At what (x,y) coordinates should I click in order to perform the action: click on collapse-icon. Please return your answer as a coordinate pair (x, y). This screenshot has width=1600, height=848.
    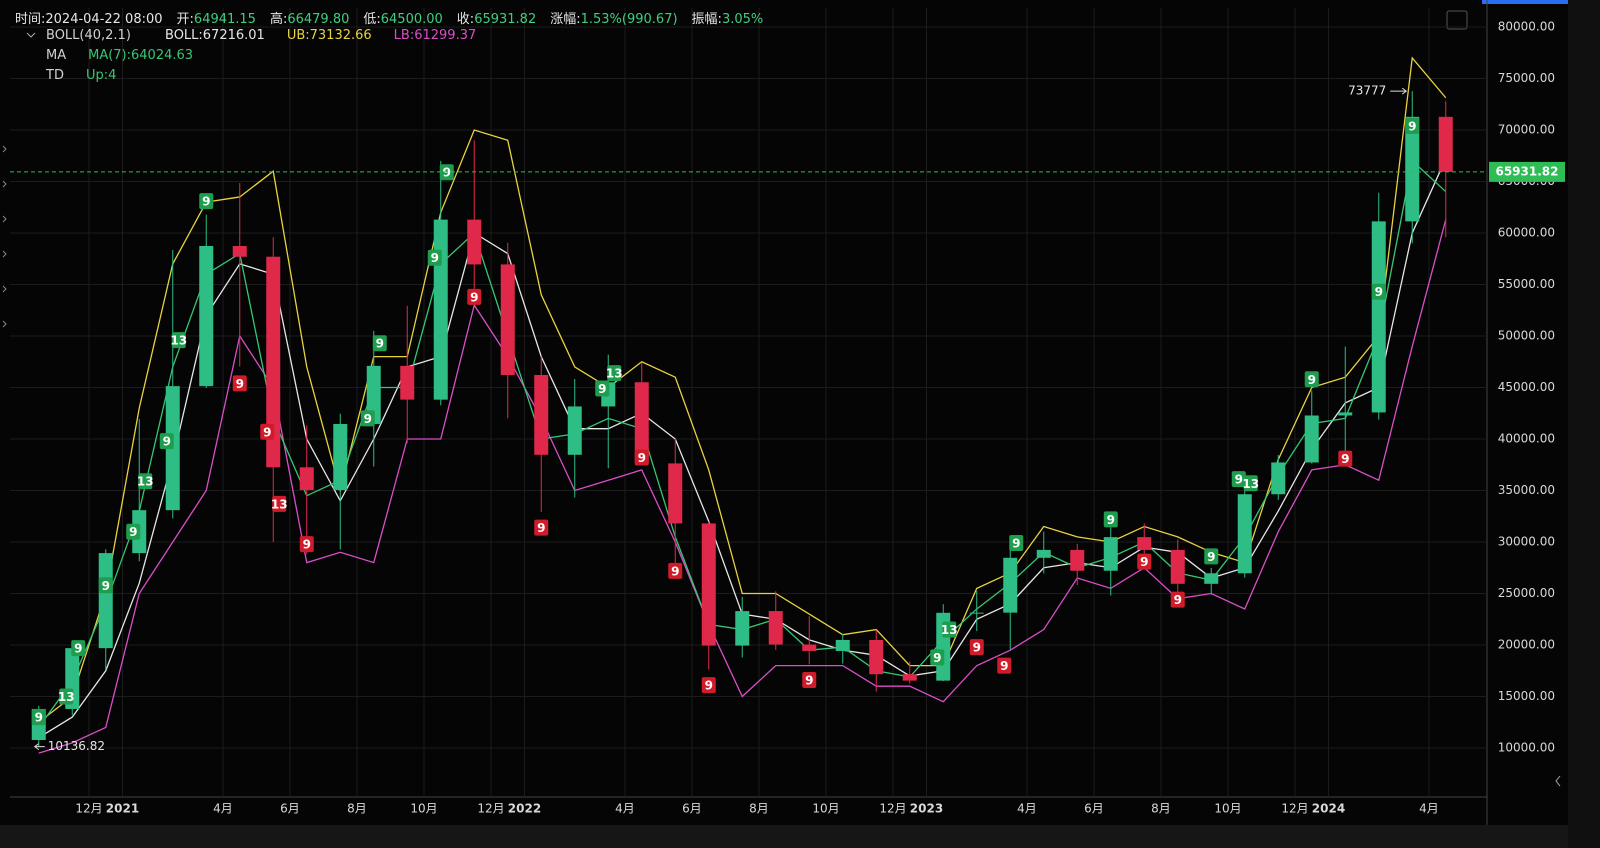
    Looking at the image, I should click on (1558, 781).